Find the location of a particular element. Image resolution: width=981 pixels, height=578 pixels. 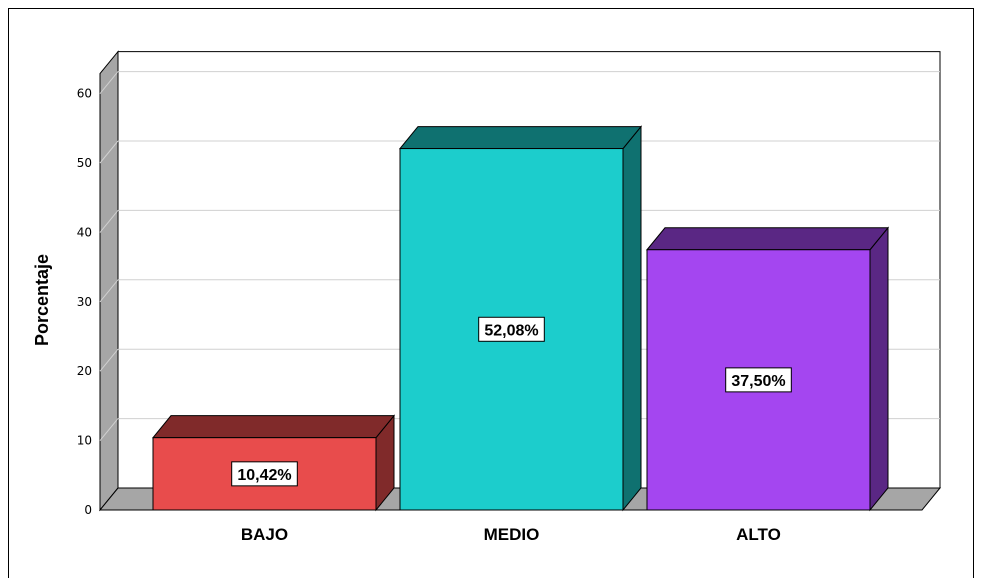

left-wall is located at coordinates (109, 281).